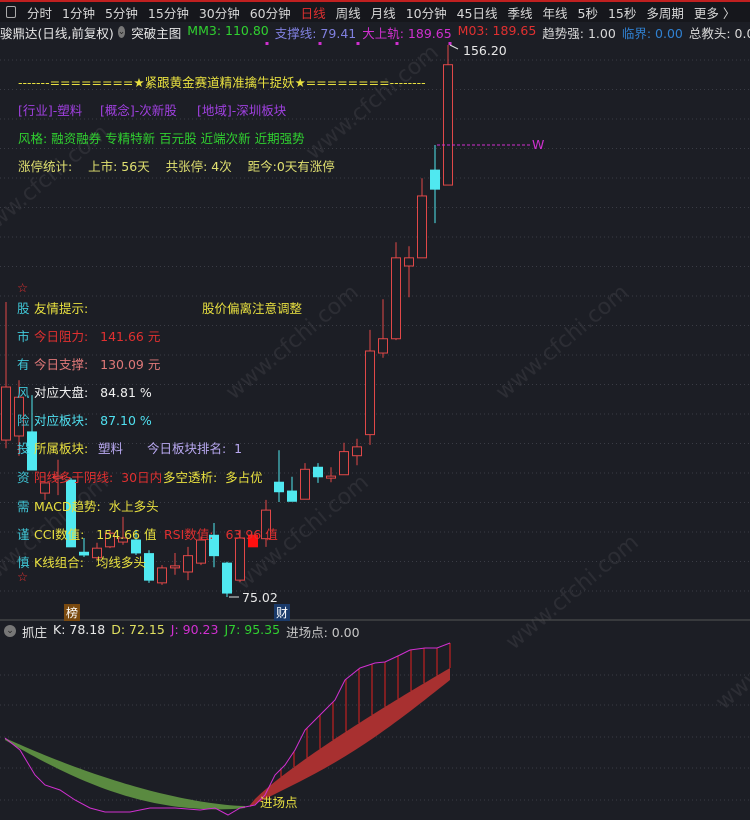 The width and height of the screenshot is (750, 820). I want to click on period-tab: 5秒, so click(587, 13).